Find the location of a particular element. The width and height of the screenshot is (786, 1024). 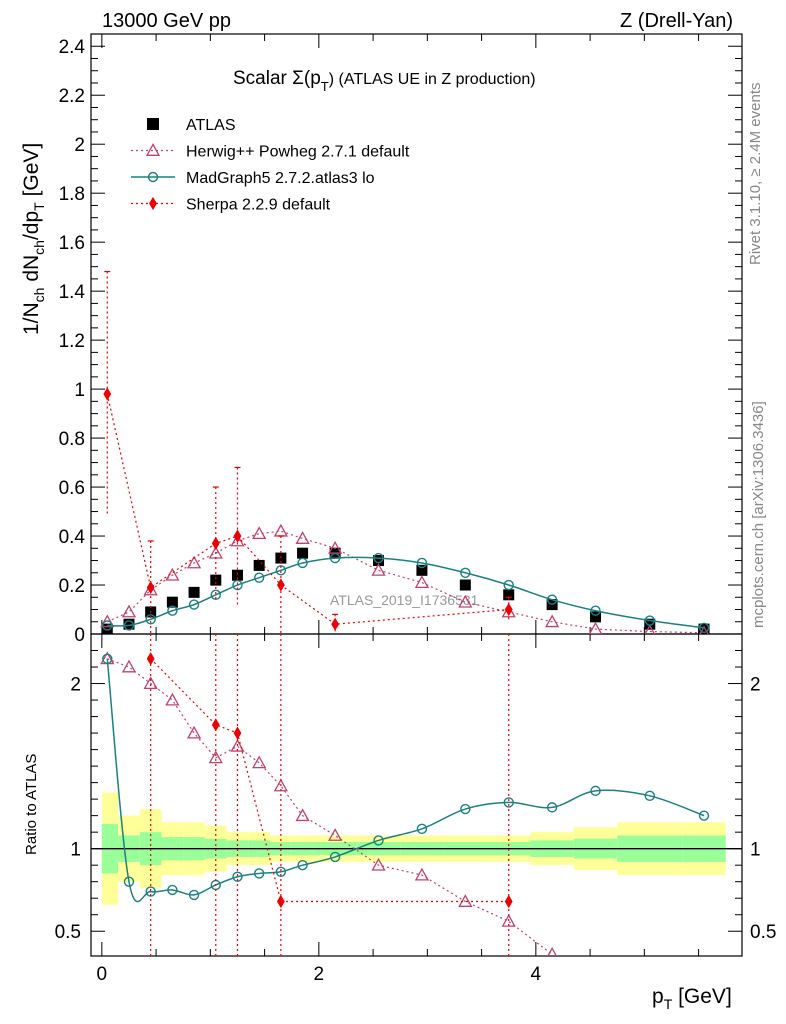

ratio-y-tick-label-right: 1 is located at coordinates (755, 850).